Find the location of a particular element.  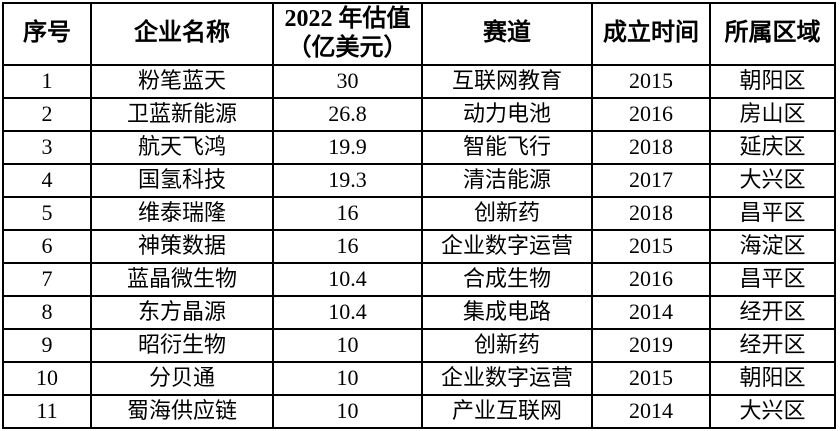

table-cell-founded: 2019 is located at coordinates (651, 345).